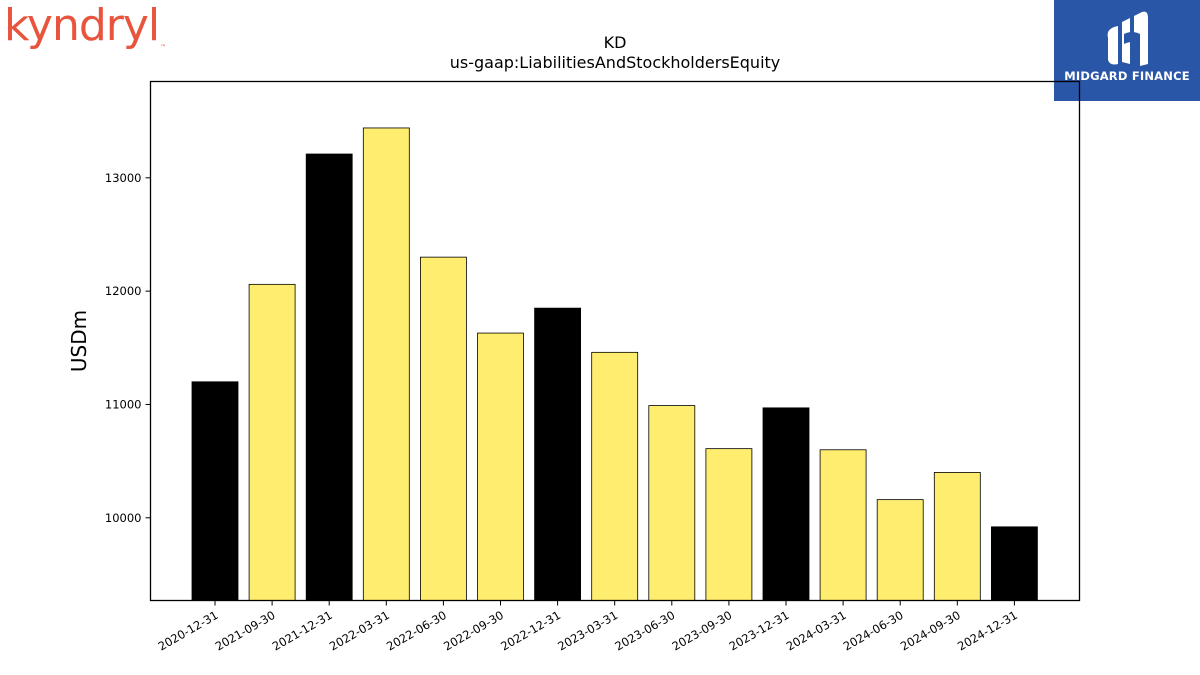  I want to click on x-tick-label: 2024-03-31, so click(816, 631).